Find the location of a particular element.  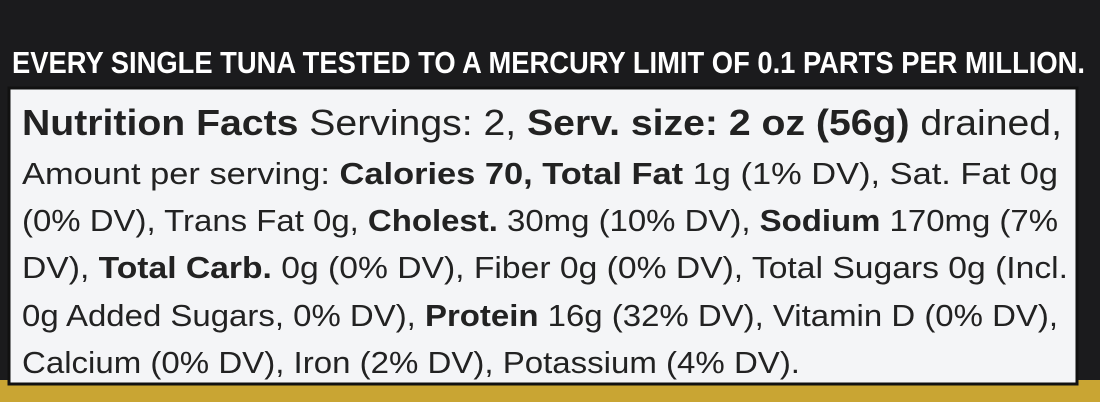

bold-text: Cholest. is located at coordinates (433, 220).